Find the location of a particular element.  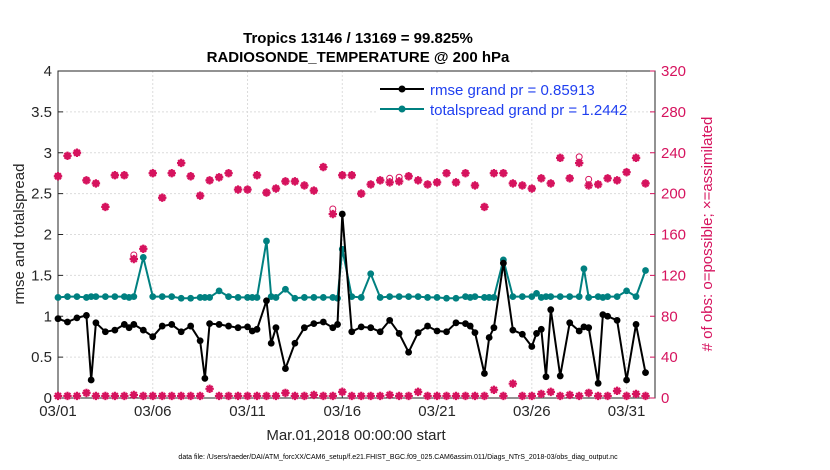

x-tick-label: 03/31 is located at coordinates (627, 411).